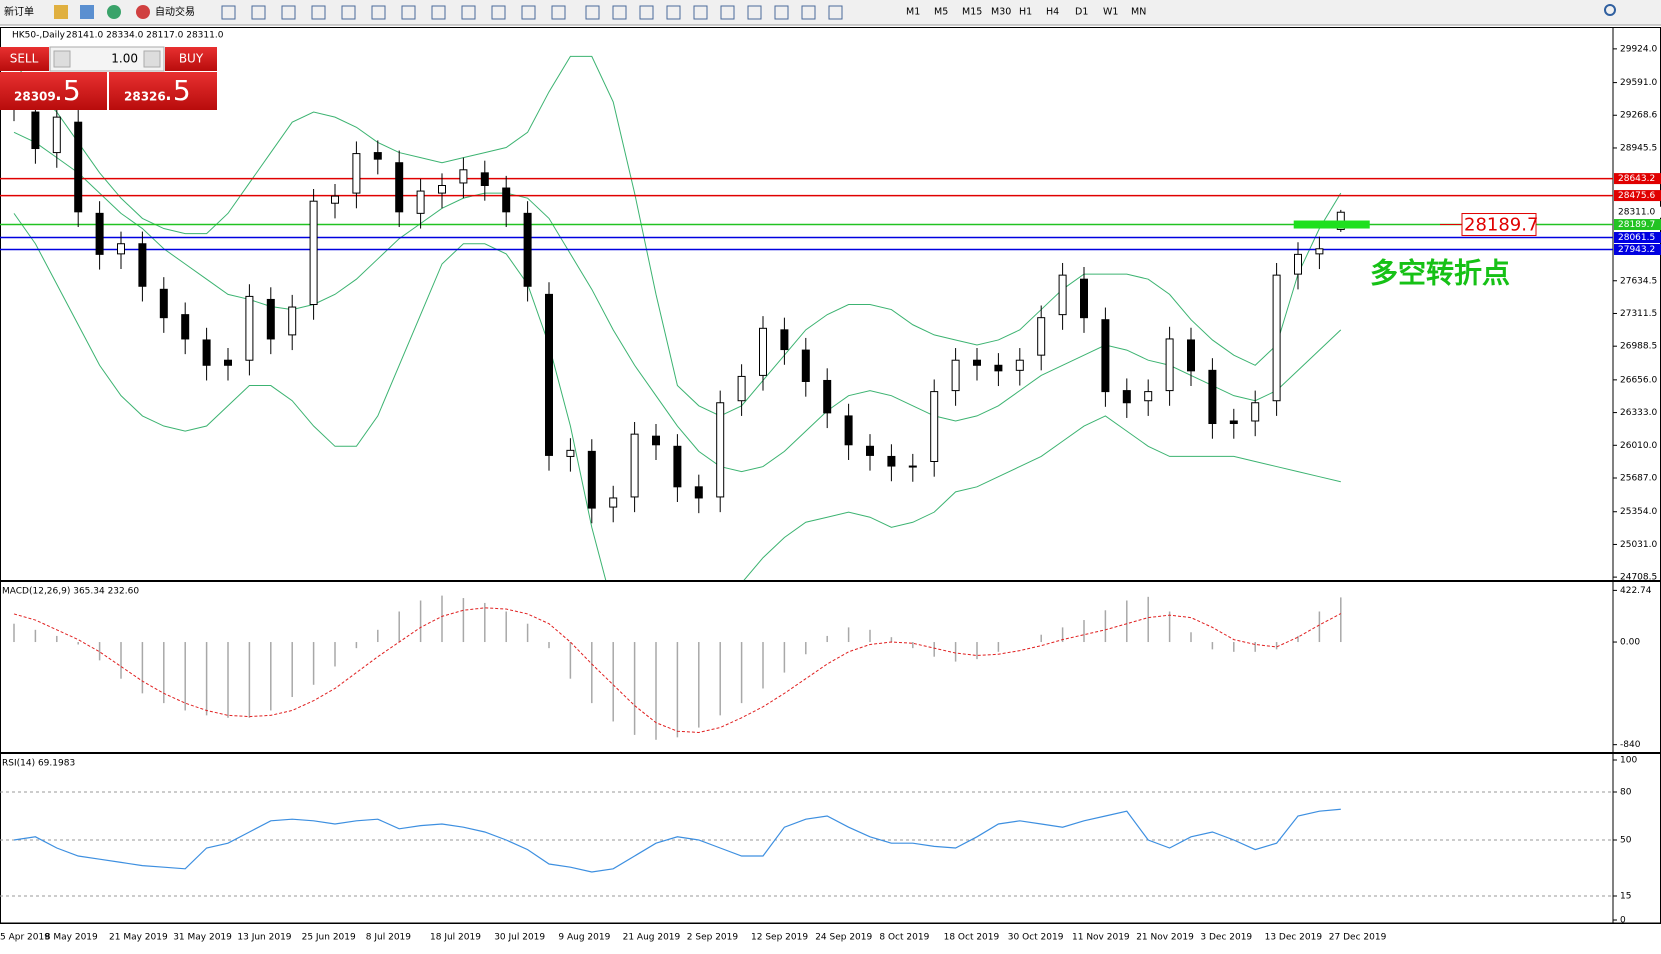 The image size is (1661, 954). Describe the element at coordinates (1623, 921) in the screenshot. I see `y-tick-label: 0` at that location.